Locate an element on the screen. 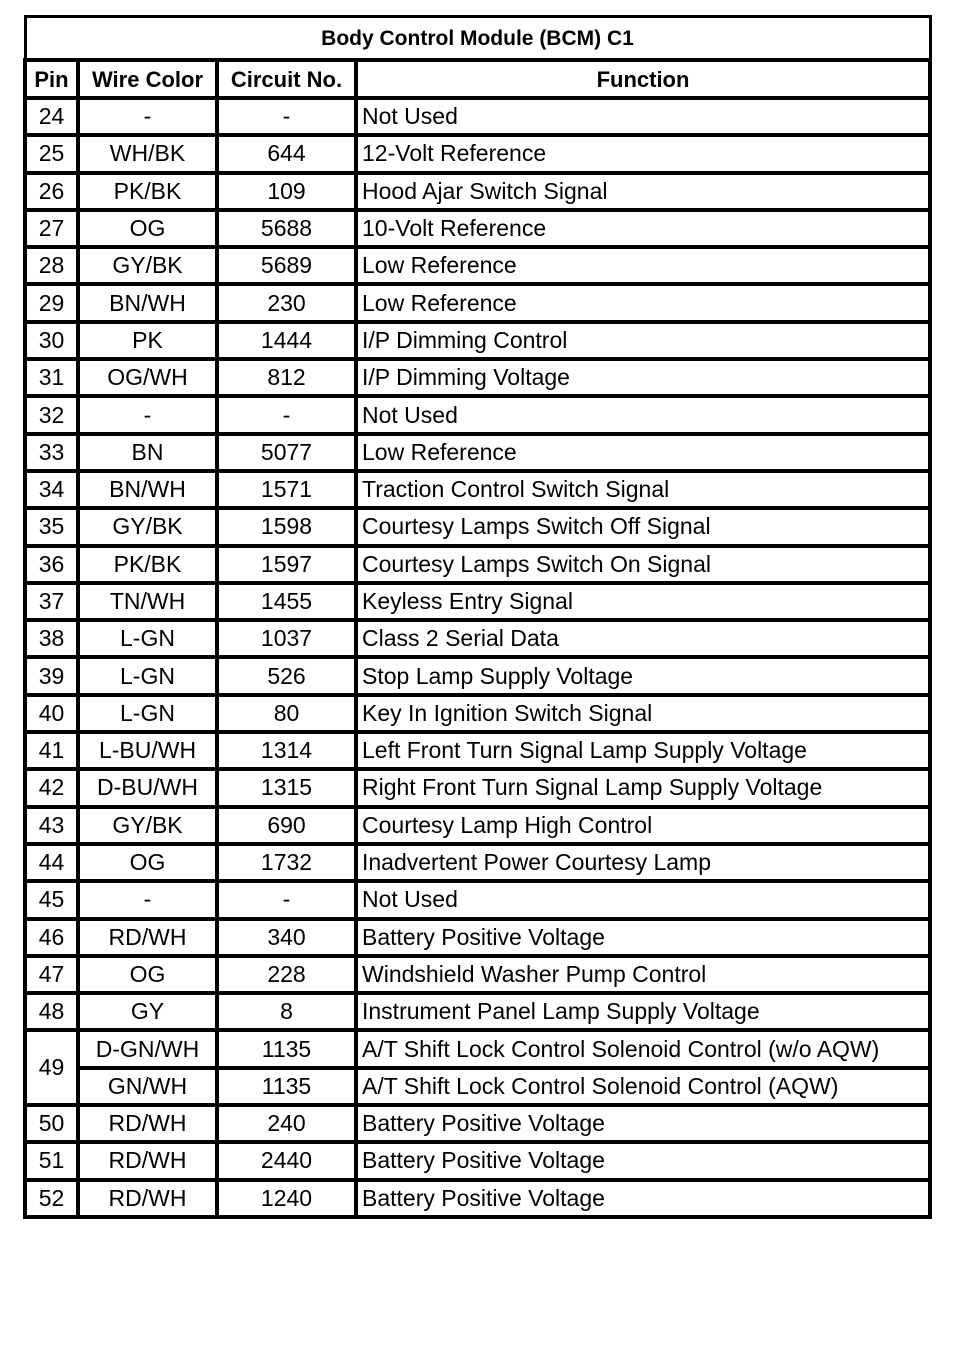 This screenshot has width=960, height=1358. wire-color-cell: D-GN/WH is located at coordinates (147, 1049).